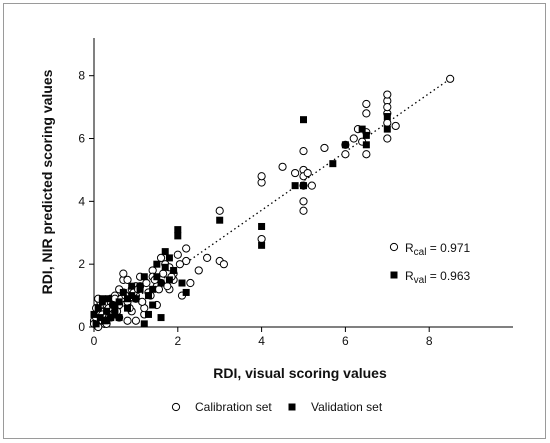 Image resolution: width=550 pixels, height=443 pixels. I want to click on legend-label: Calibration set, so click(233, 407).